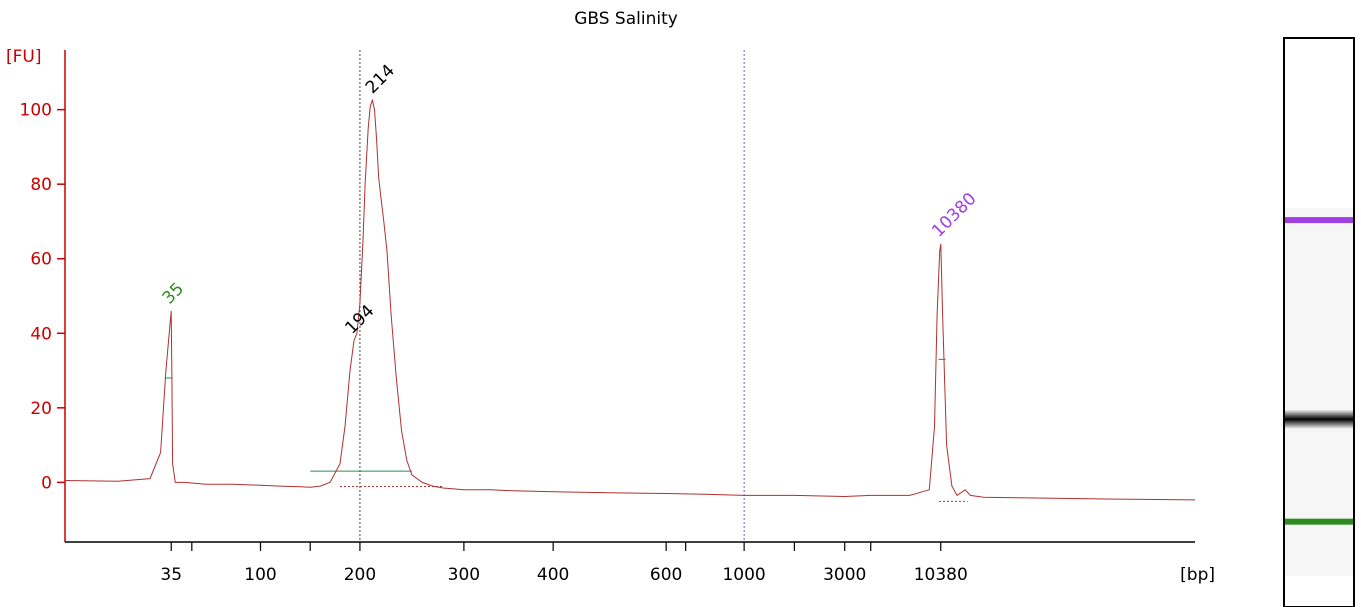 Image resolution: width=1361 pixels, height=607 pixels. Describe the element at coordinates (41, 260) in the screenshot. I see `y-tick-label: 60` at that location.